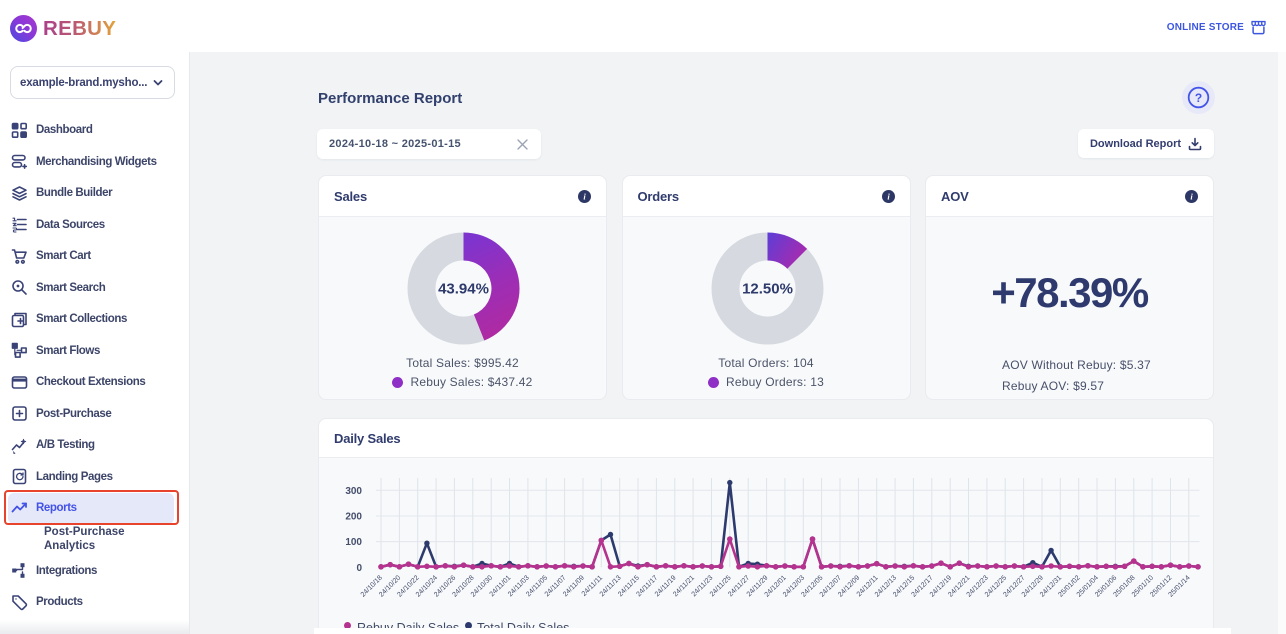 The width and height of the screenshot is (1286, 634). Describe the element at coordinates (359, 568) in the screenshot. I see `svg-text: 0` at that location.